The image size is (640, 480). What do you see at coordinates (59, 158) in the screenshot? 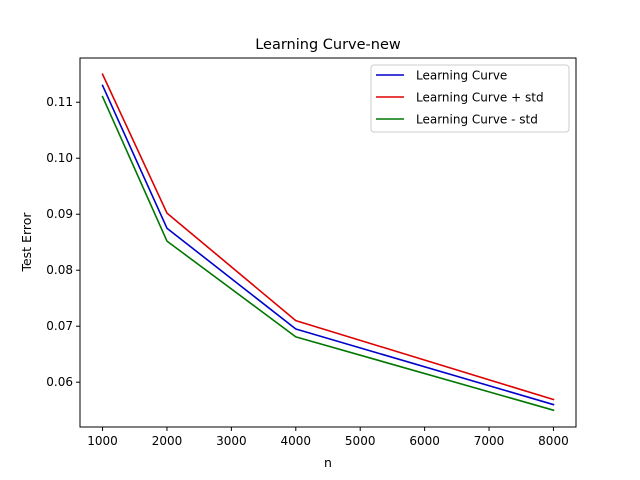
I see `y-tick-label: 0.10` at bounding box center [59, 158].